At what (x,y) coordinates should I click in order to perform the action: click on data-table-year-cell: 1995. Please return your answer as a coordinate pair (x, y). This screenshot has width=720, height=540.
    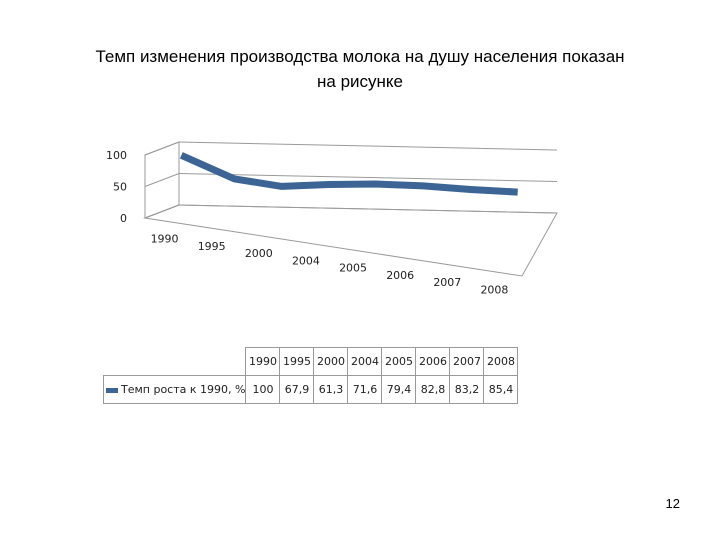
    Looking at the image, I should click on (297, 361).